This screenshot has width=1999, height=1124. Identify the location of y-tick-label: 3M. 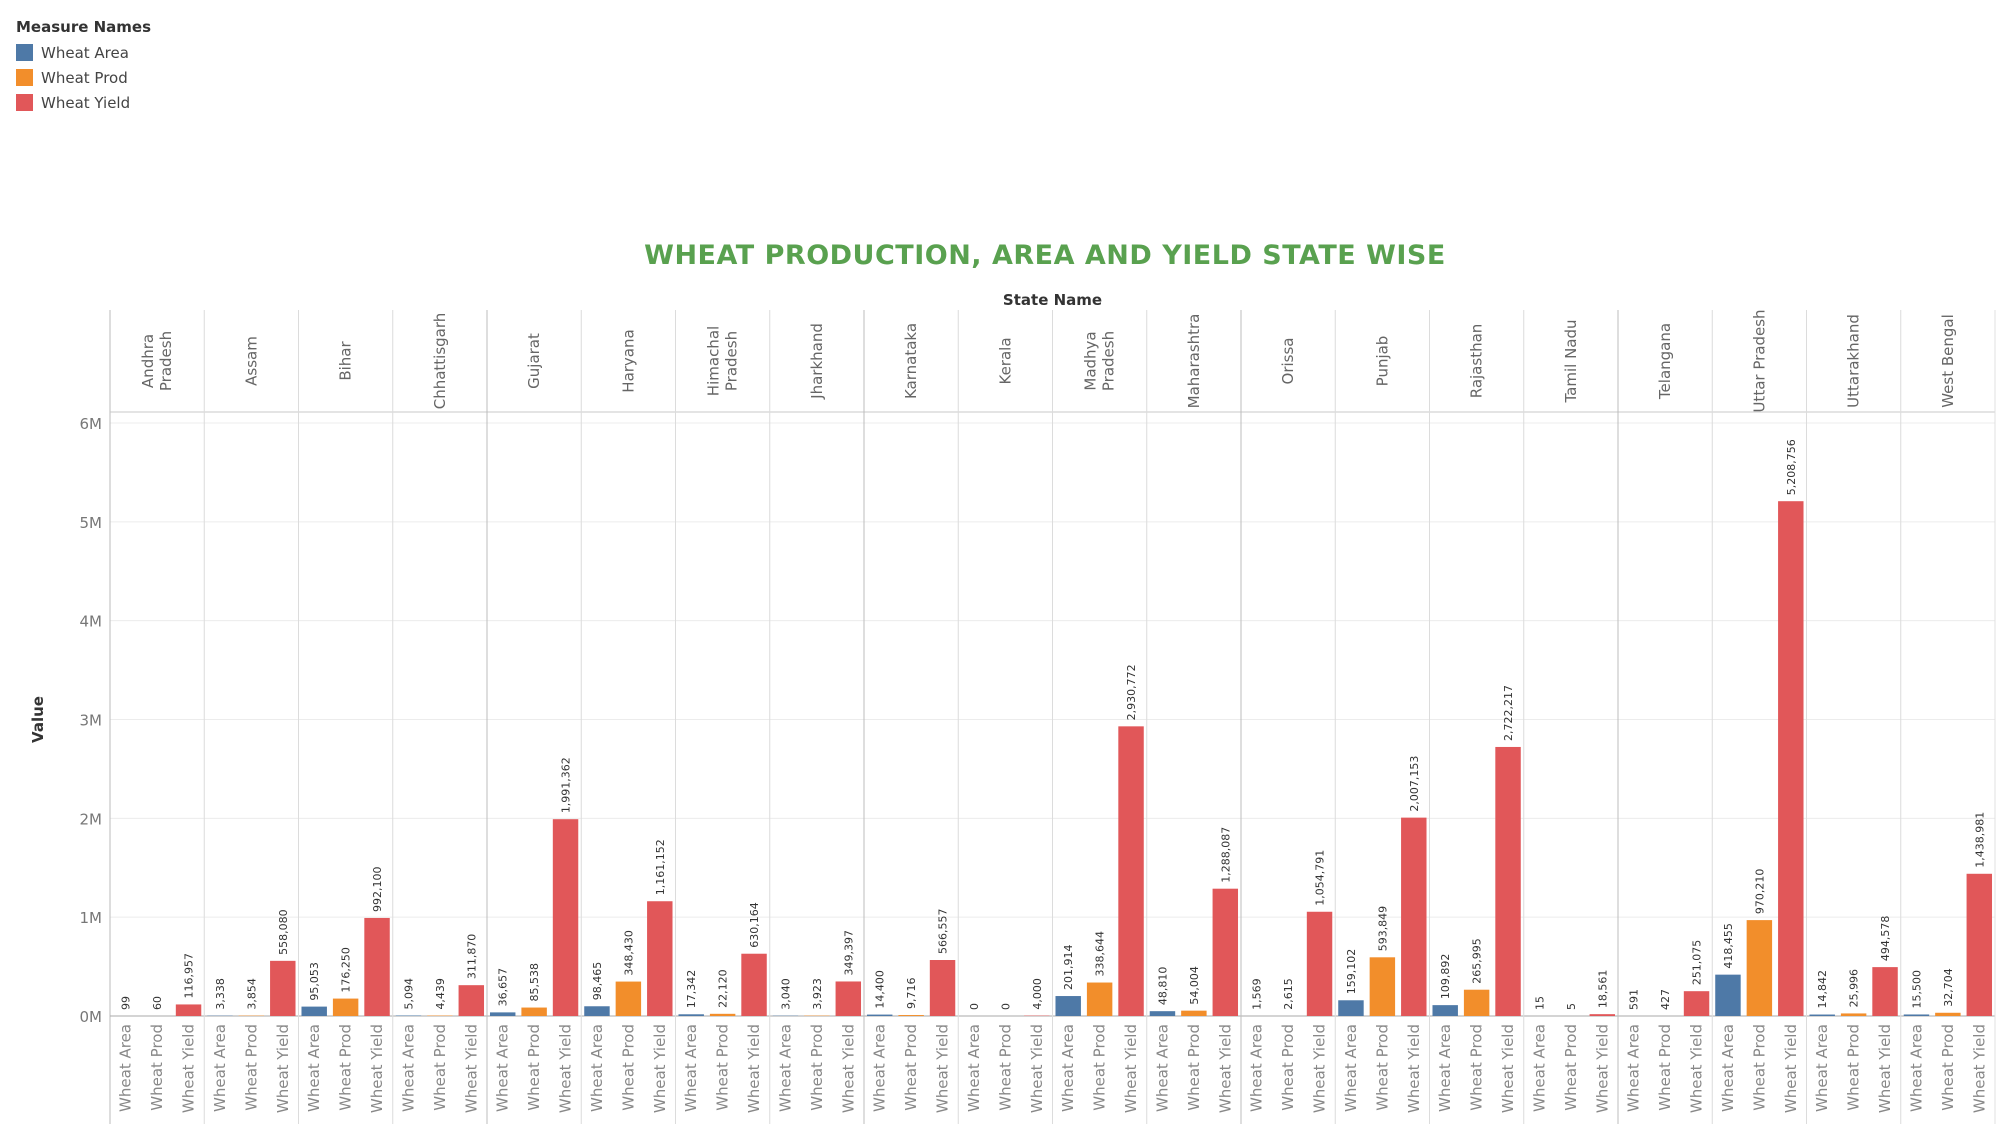
(91, 721).